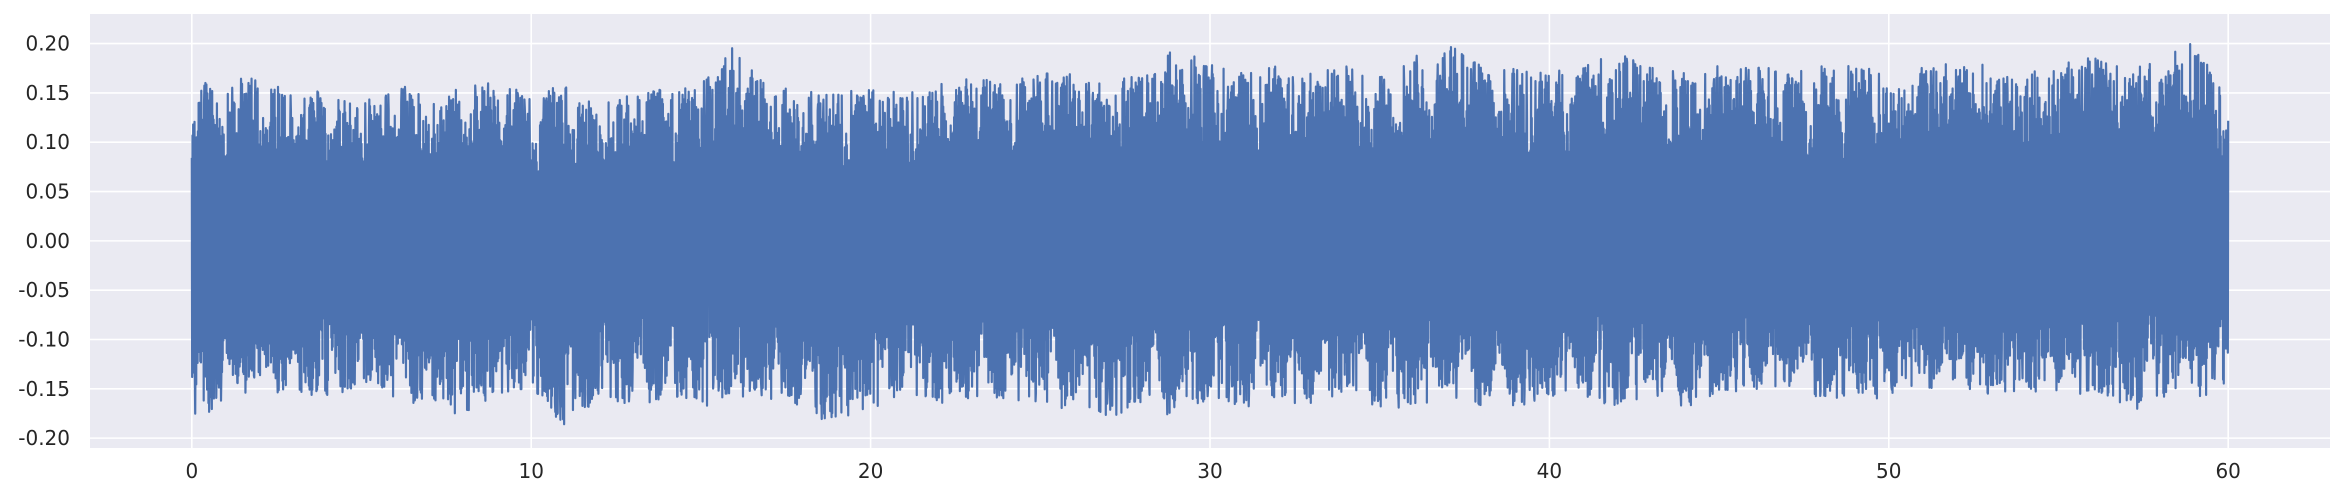 The image size is (2335, 502). I want to click on x-tick-label: 60, so click(2227, 471).